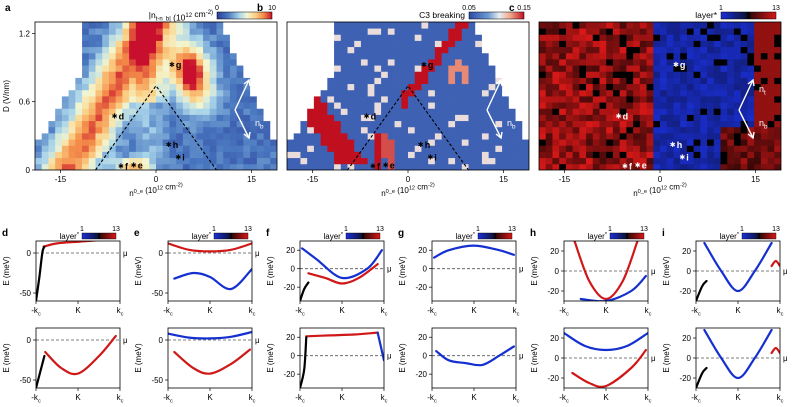 The height and width of the screenshot is (407, 793). Describe the element at coordinates (76, 362) in the screenshot. I see `band-lines` at that location.